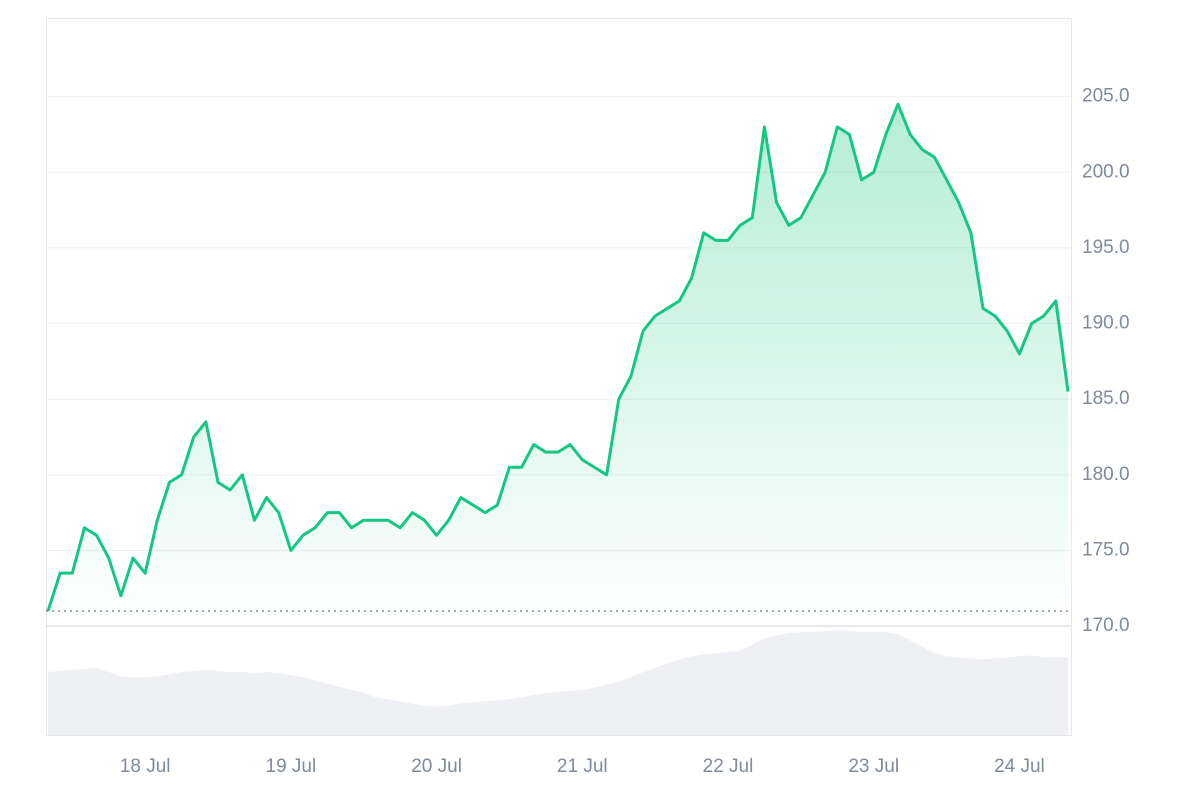  What do you see at coordinates (1106, 625) in the screenshot?
I see `y-tick-label: 170.0` at bounding box center [1106, 625].